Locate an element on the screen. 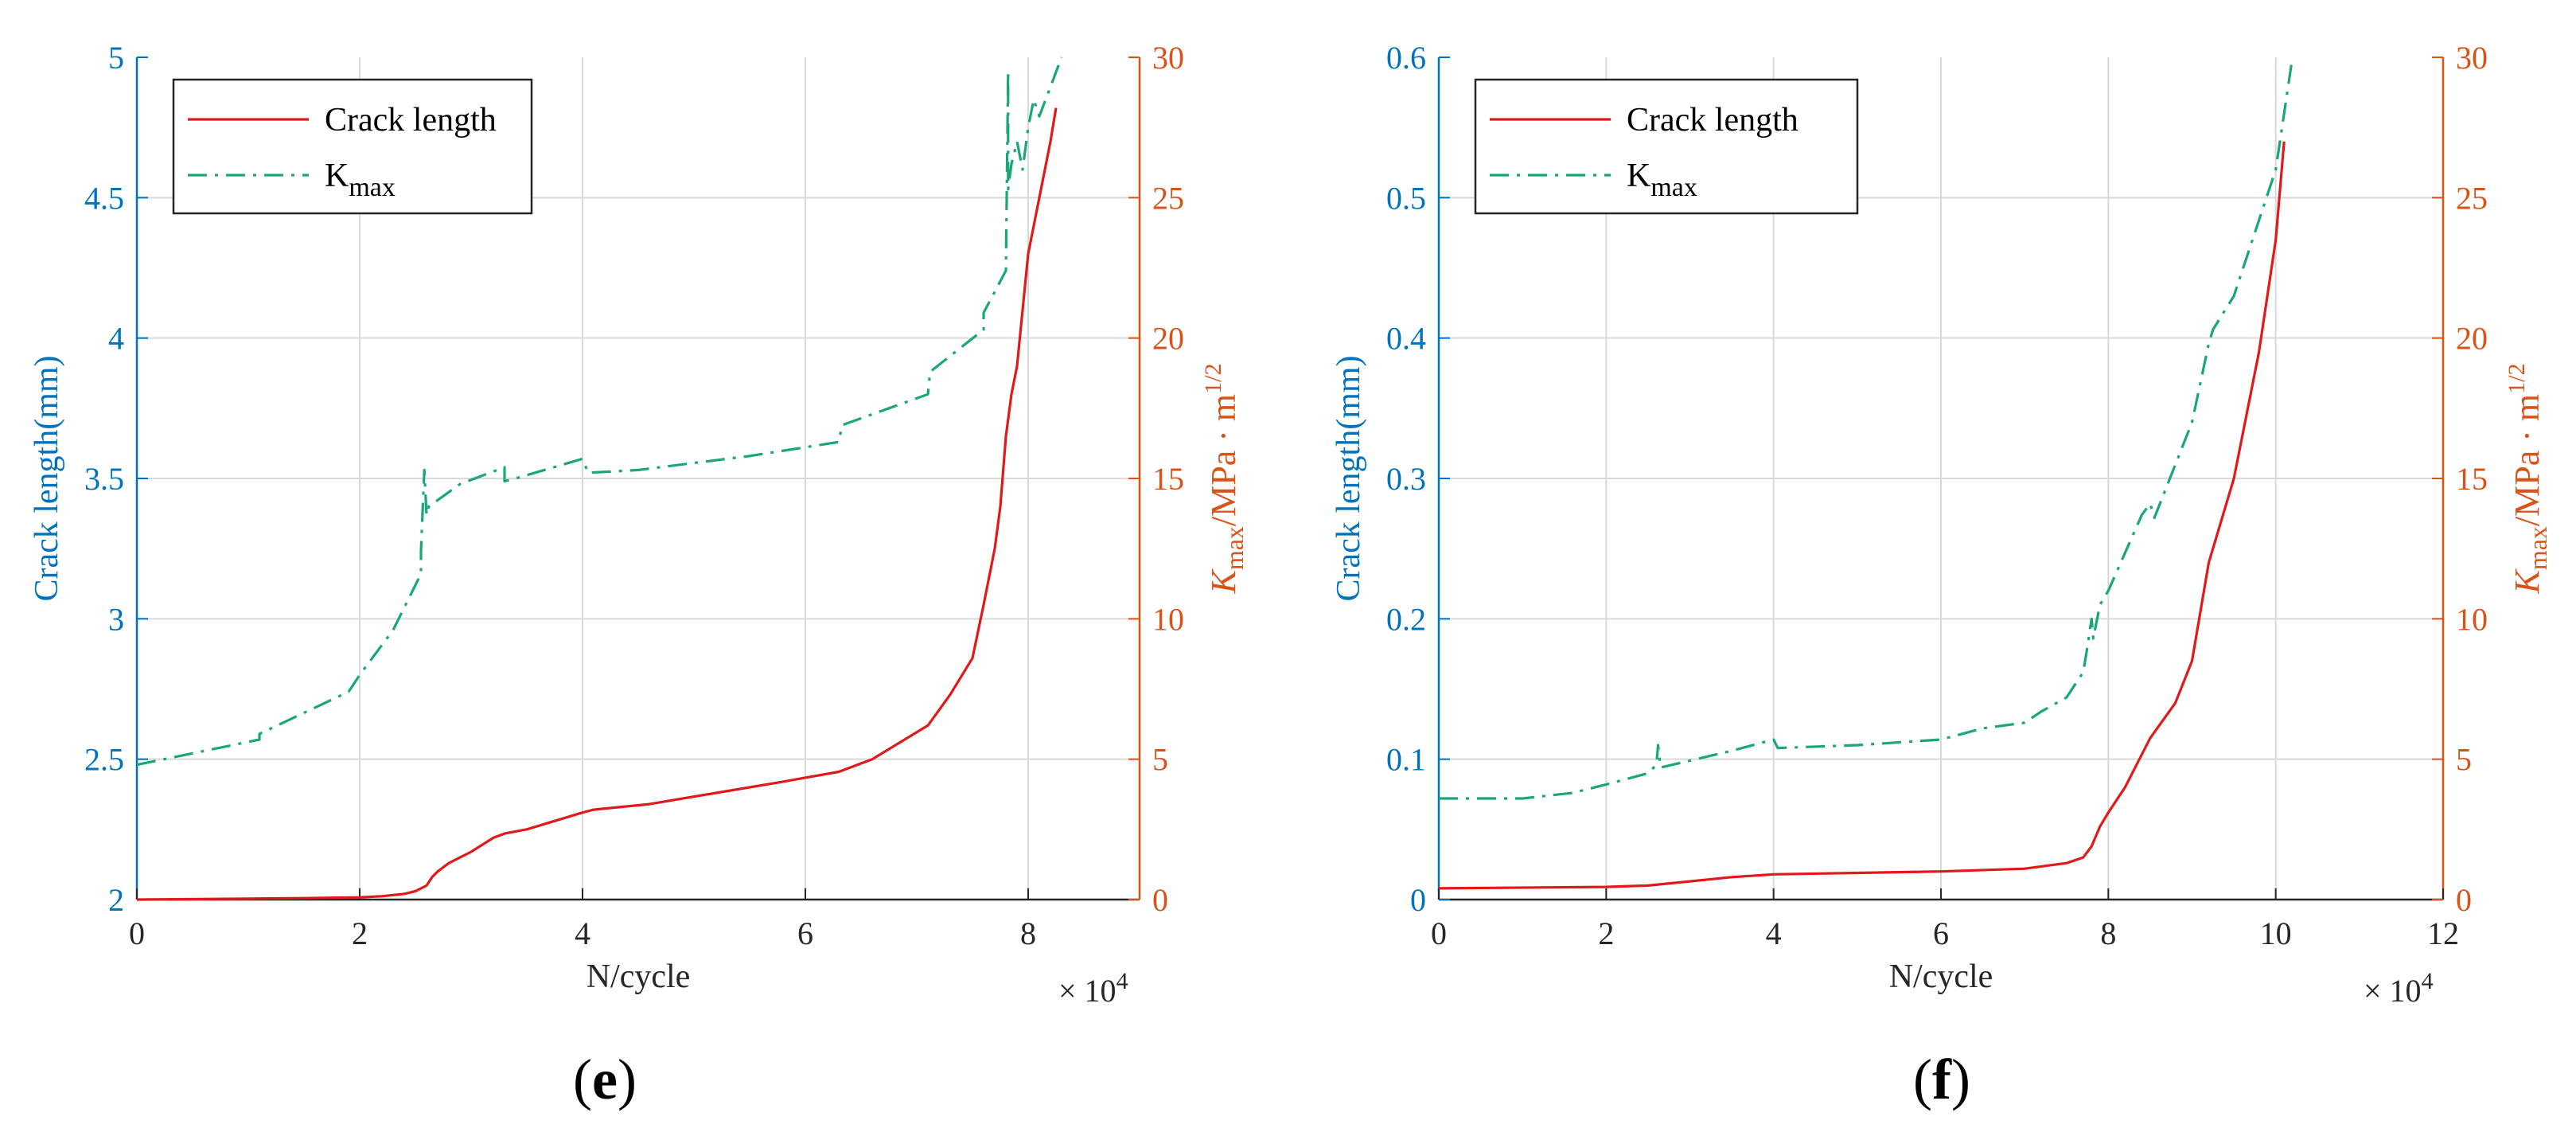 This screenshot has height=1136, width=2576. left-y-tick-label: 5 is located at coordinates (116, 58).